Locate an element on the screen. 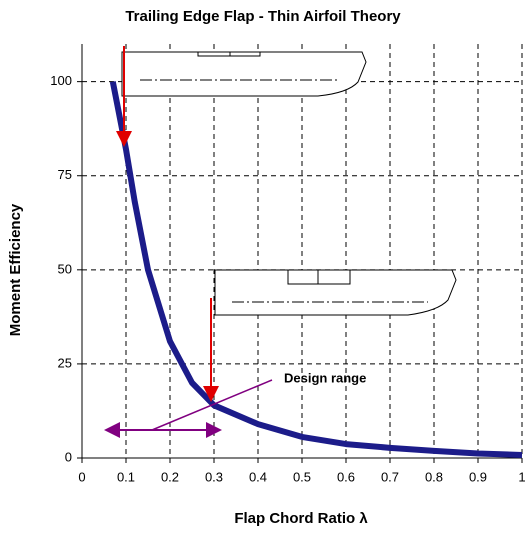  x-tick-label: 0.9 is located at coordinates (478, 476).